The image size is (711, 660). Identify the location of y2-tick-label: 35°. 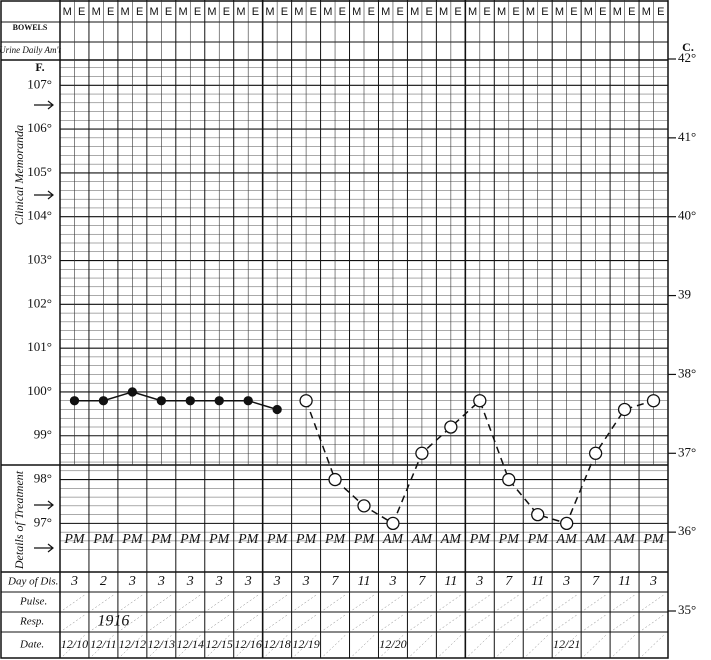
(687, 609).